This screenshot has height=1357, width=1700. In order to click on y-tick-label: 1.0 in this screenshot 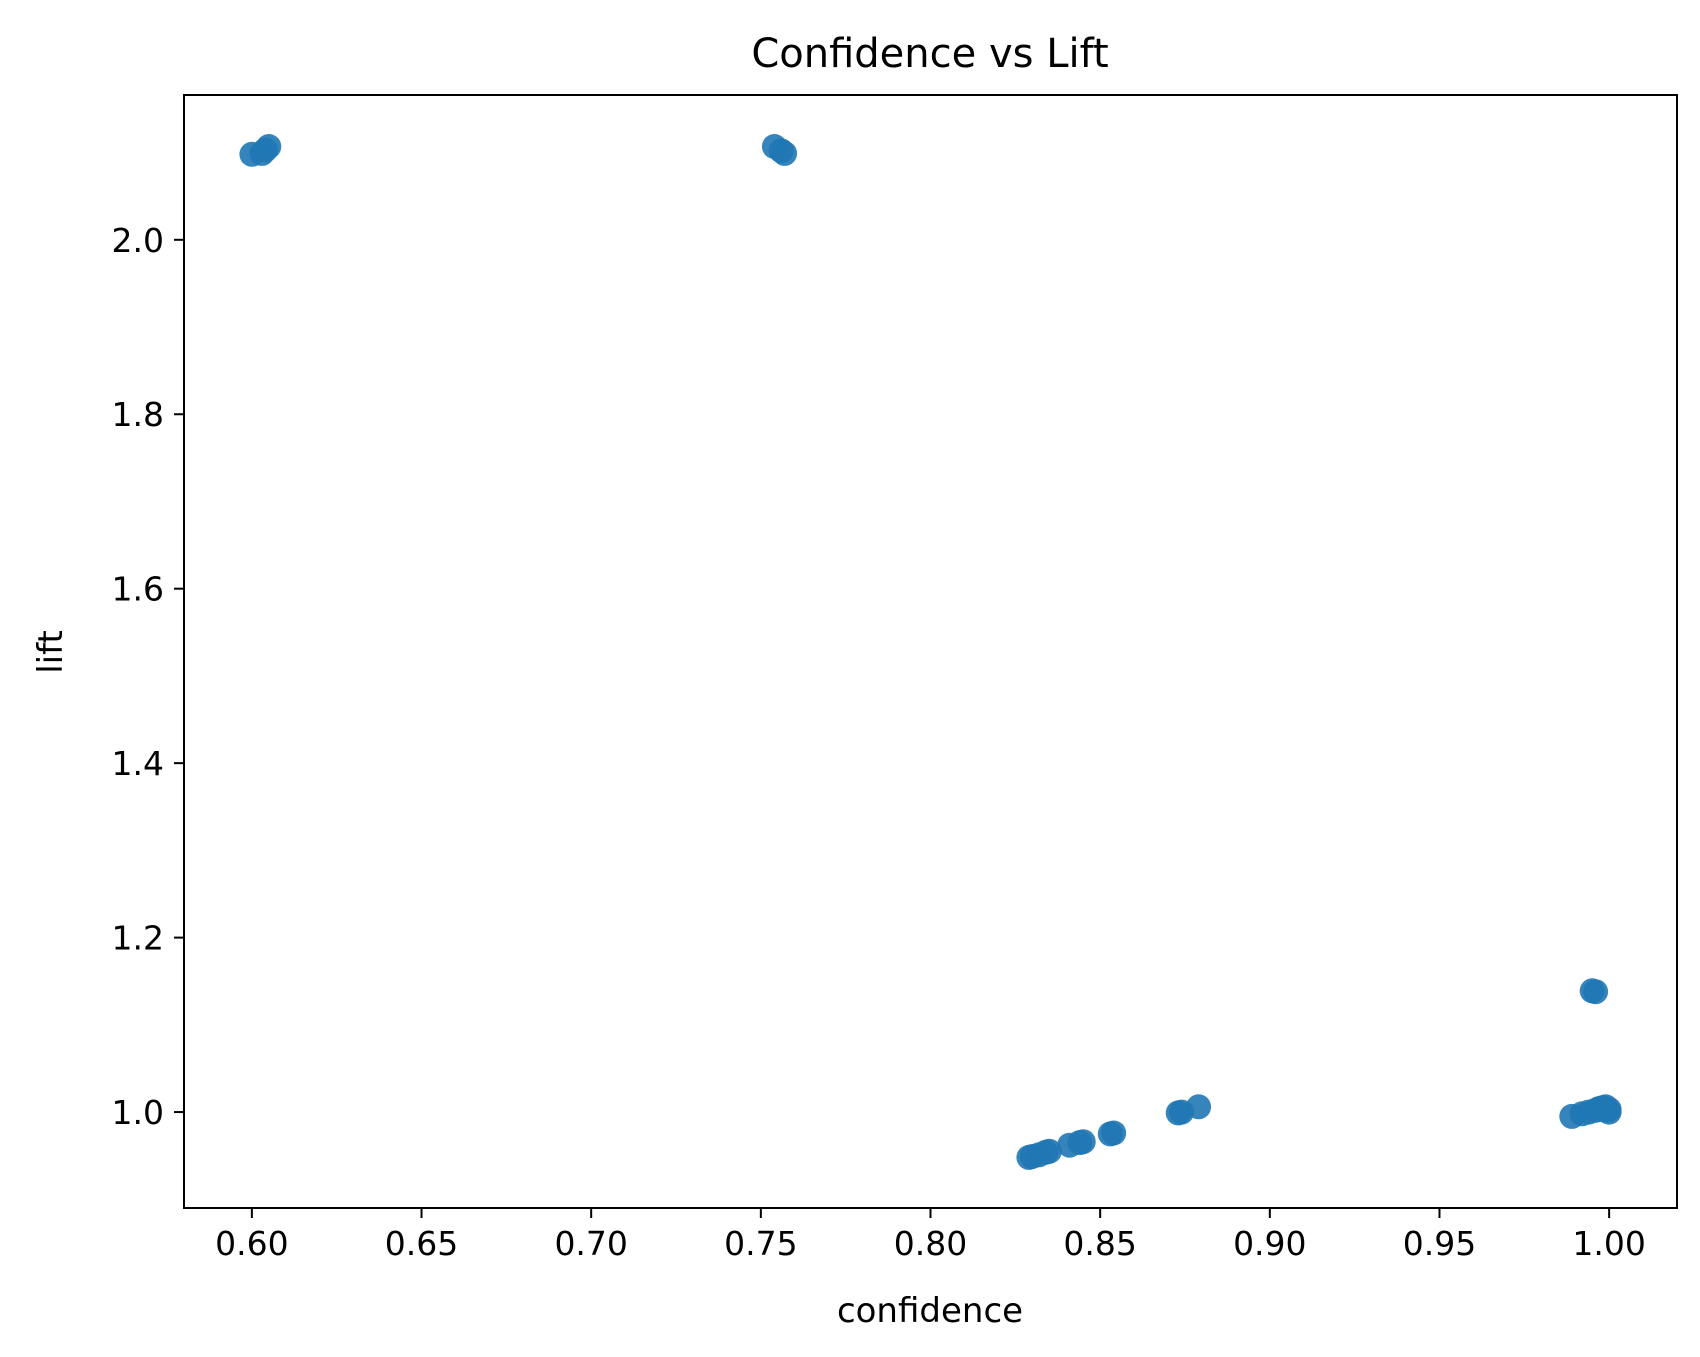, I will do `click(138, 1112)`.